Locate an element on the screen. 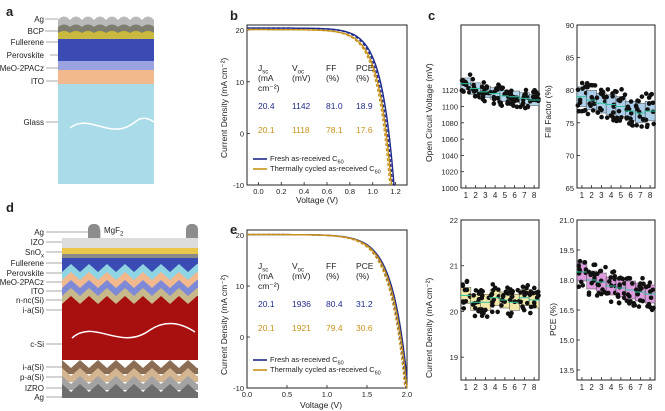  layer-label: BCP is located at coordinates (35, 31).